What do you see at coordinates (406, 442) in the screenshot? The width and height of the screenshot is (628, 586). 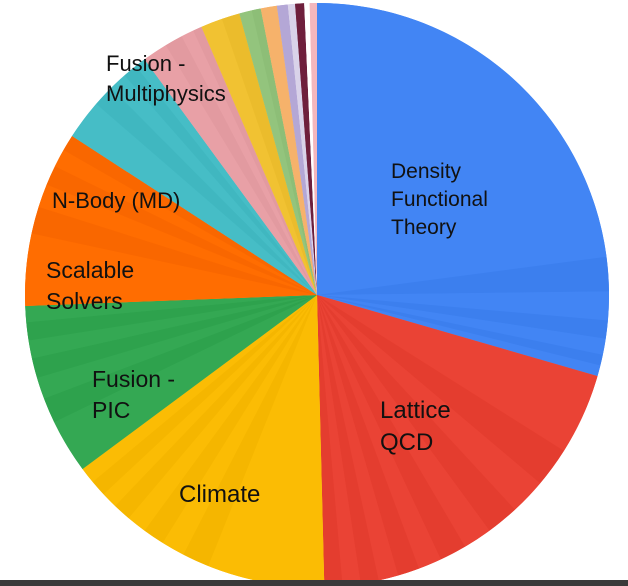 I see `slice-label-line: QCD` at bounding box center [406, 442].